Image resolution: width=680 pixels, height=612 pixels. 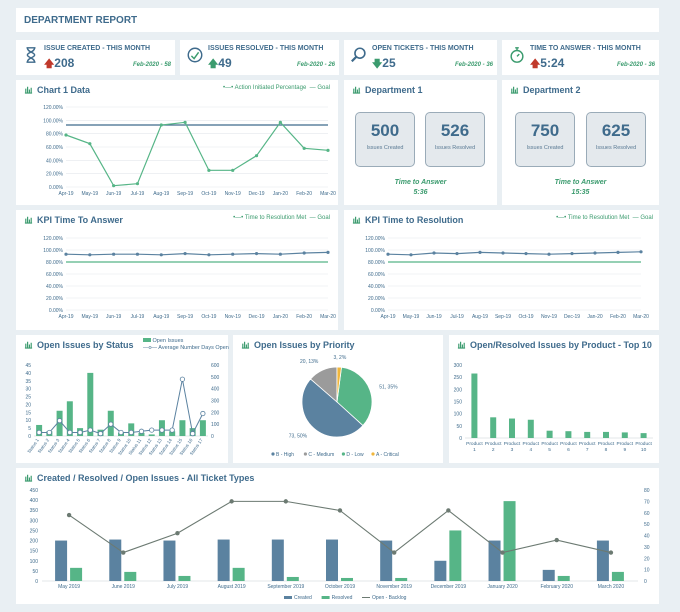 I want to click on header-bar: DEPARTMENT REPORT, so click(x=337, y=20).